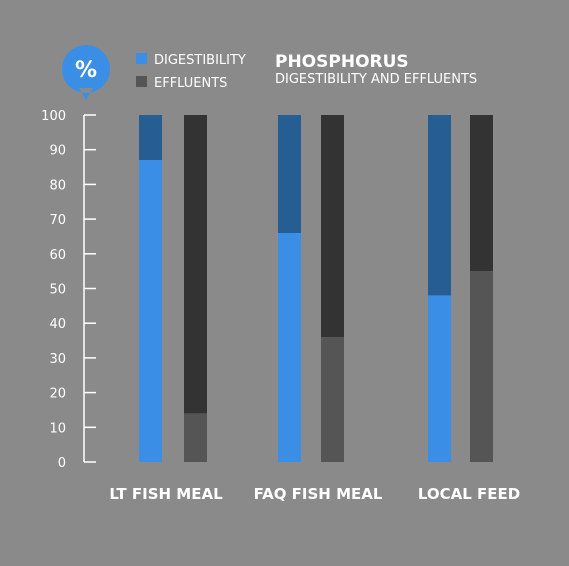 This screenshot has height=566, width=569. I want to click on y-tick-label: 10, so click(57, 428).